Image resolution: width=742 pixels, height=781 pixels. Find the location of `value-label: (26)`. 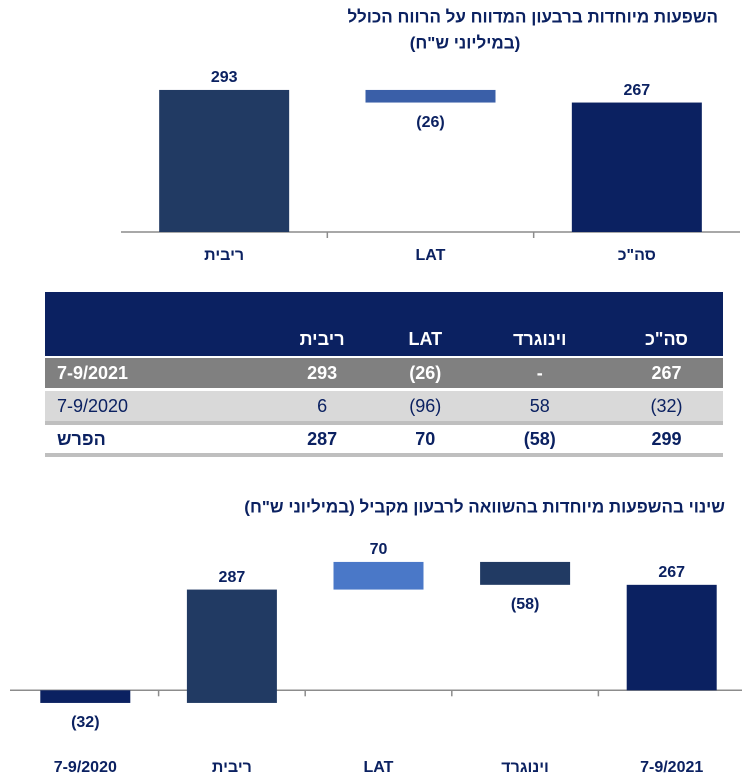

value-label: (26) is located at coordinates (430, 122).